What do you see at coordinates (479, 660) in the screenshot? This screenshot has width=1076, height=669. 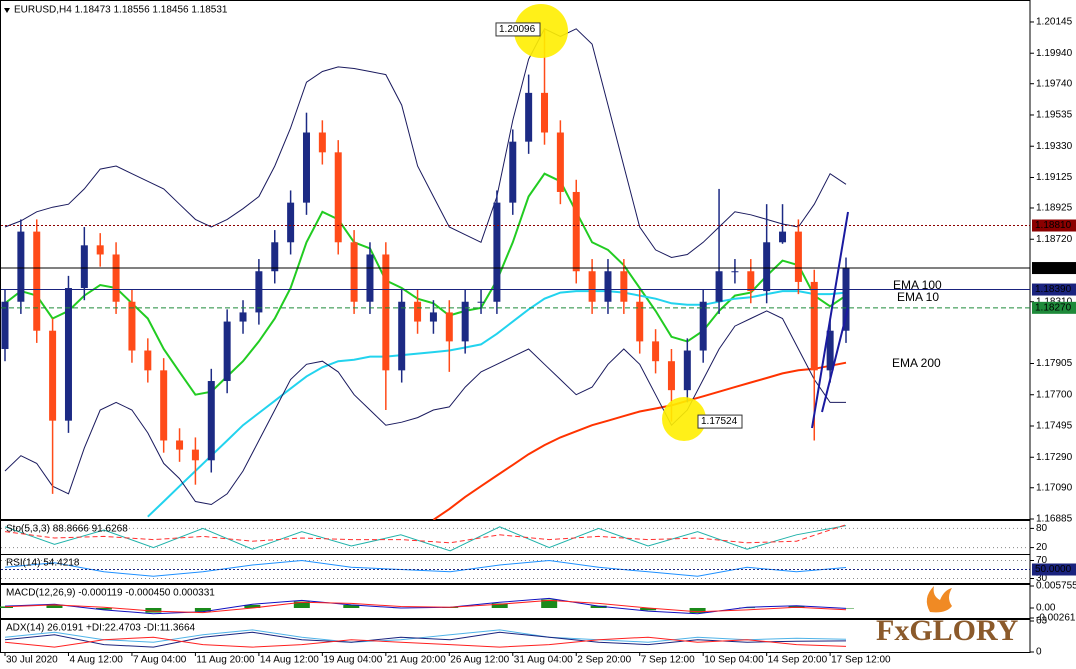 I see `x-tick-label: 26 Aug 12:00` at bounding box center [479, 660].